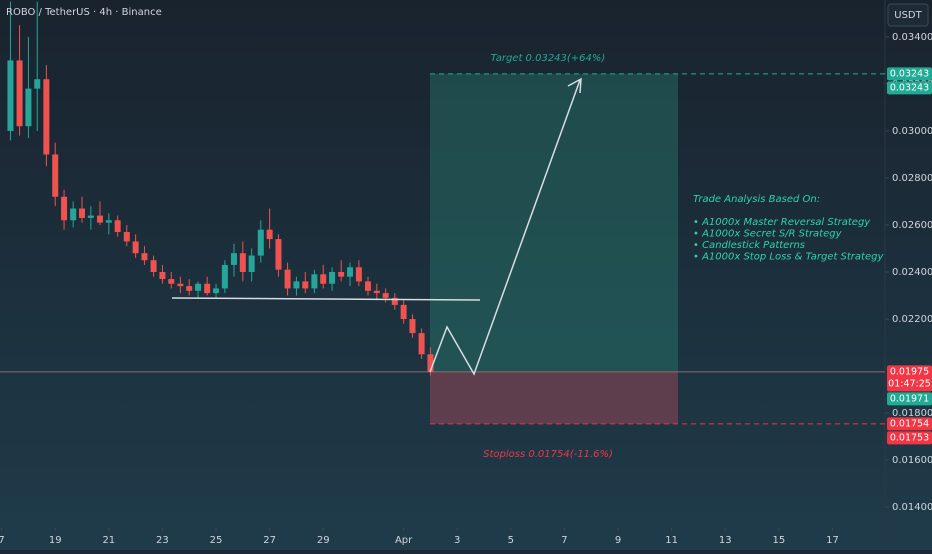 Image resolution: width=932 pixels, height=554 pixels. I want to click on x-tick-label: 17, so click(832, 540).